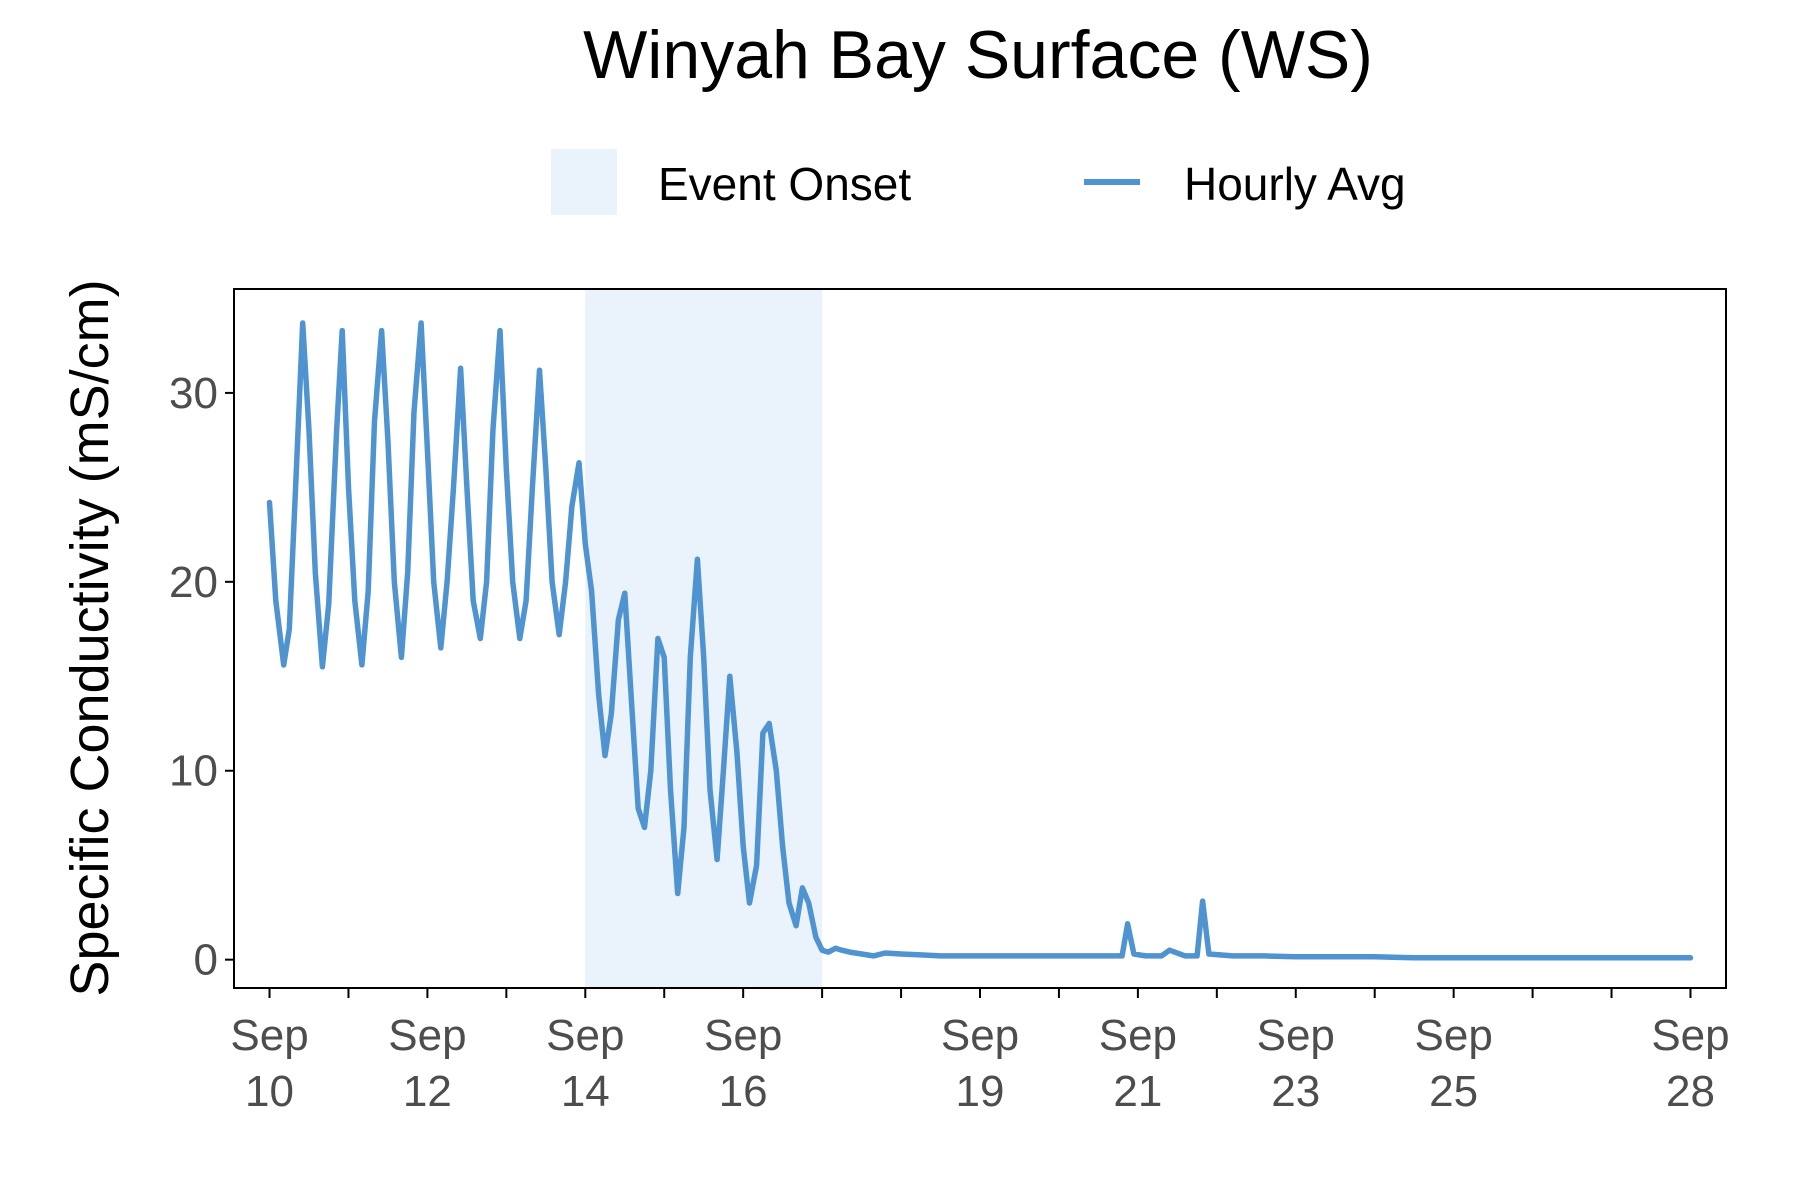  What do you see at coordinates (427, 1063) in the screenshot?
I see `x-tick-label: Sep 12` at bounding box center [427, 1063].